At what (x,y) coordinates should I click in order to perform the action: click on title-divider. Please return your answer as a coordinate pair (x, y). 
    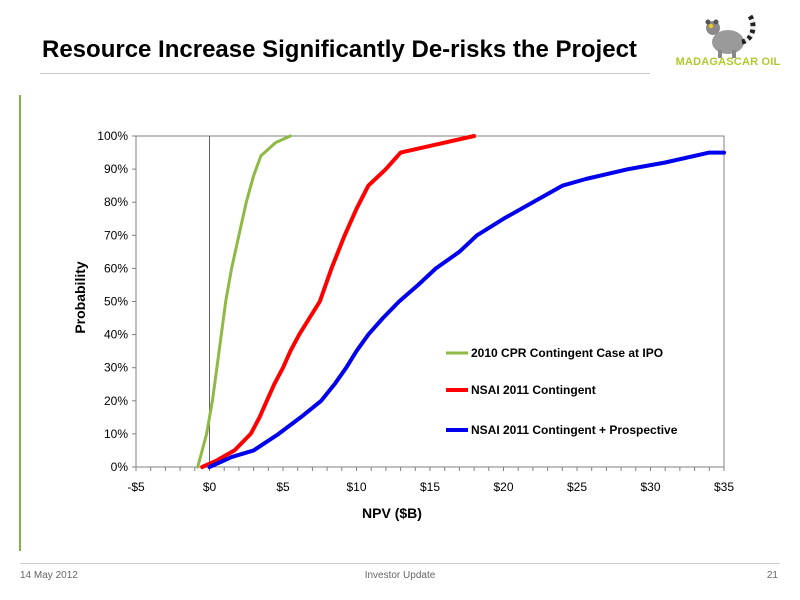
    Looking at the image, I should click on (345, 73).